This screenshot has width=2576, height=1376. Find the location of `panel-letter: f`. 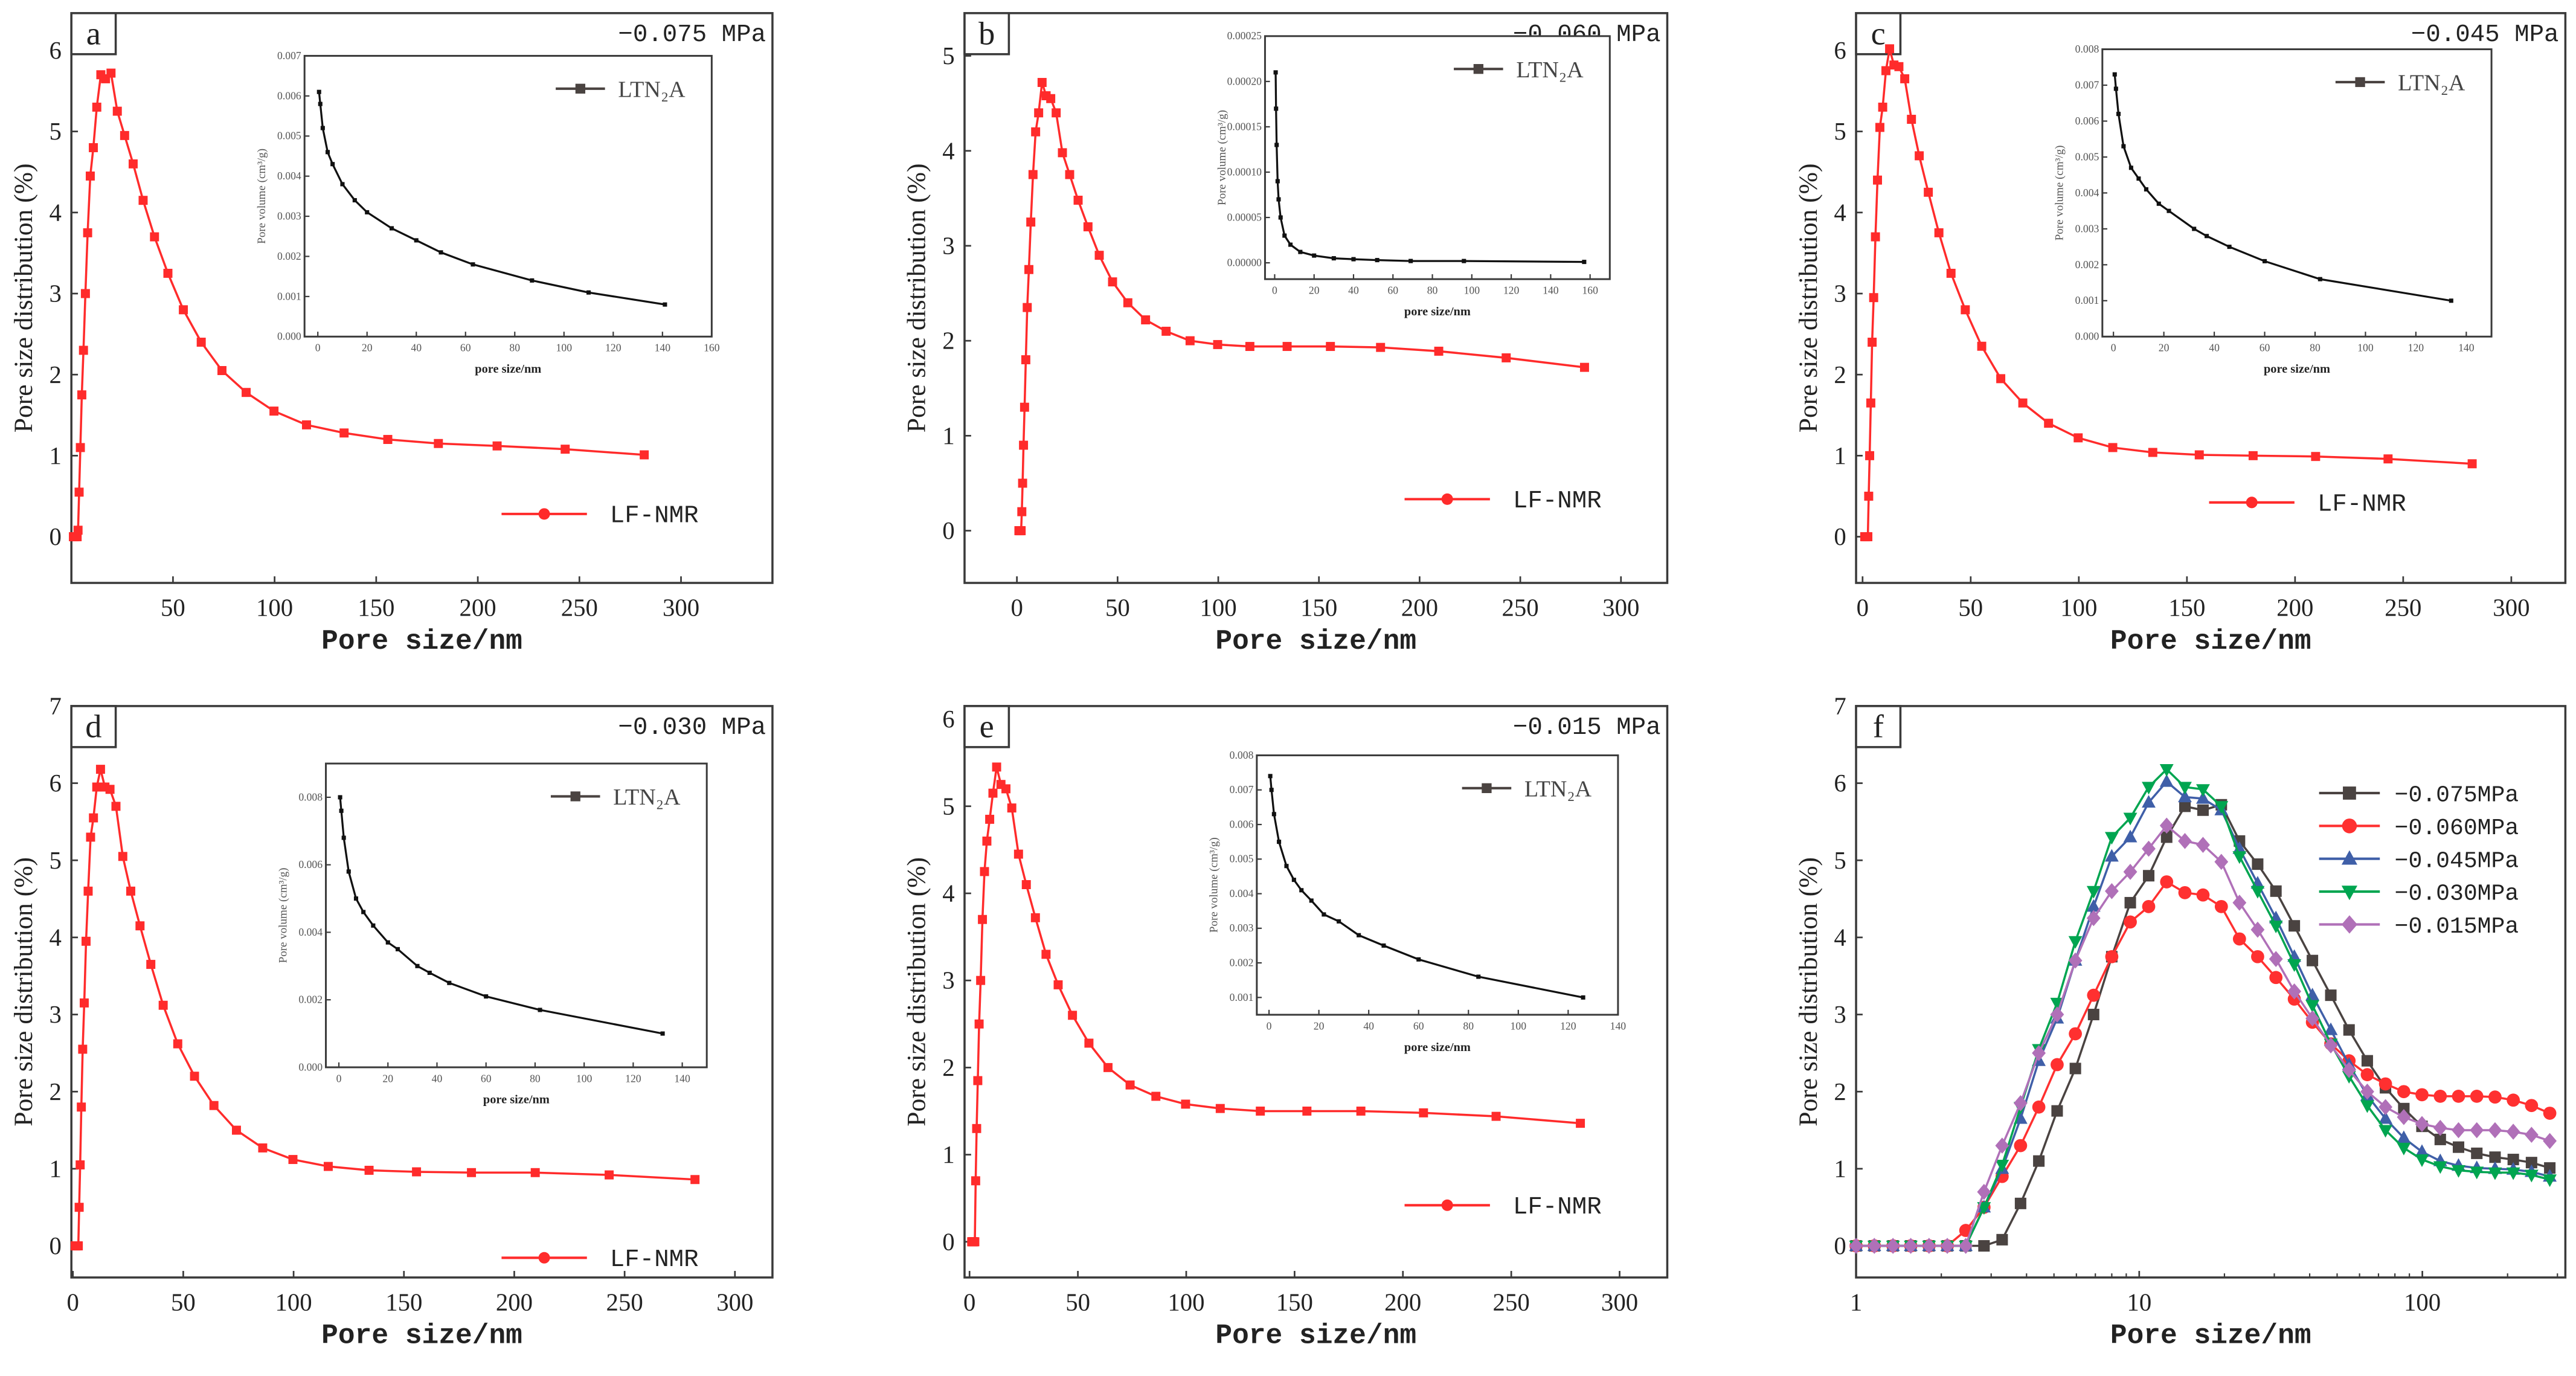

panel-letter: f is located at coordinates (1878, 727).